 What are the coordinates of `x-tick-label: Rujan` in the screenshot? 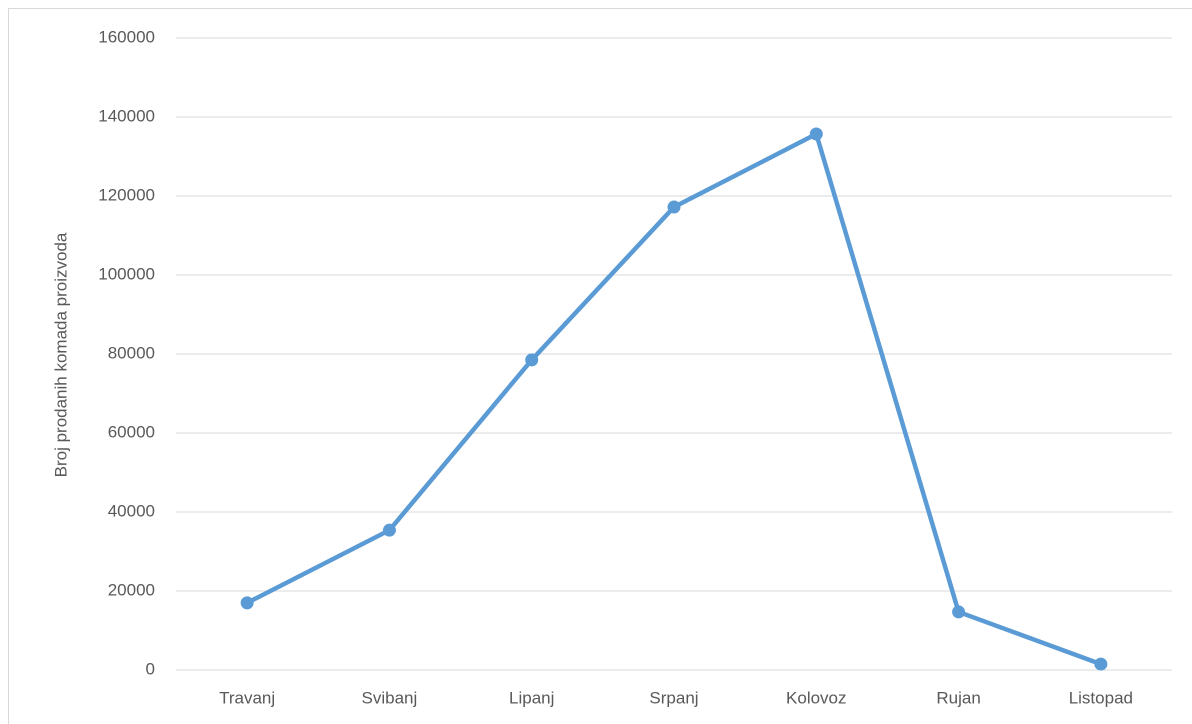 It's located at (958, 697).